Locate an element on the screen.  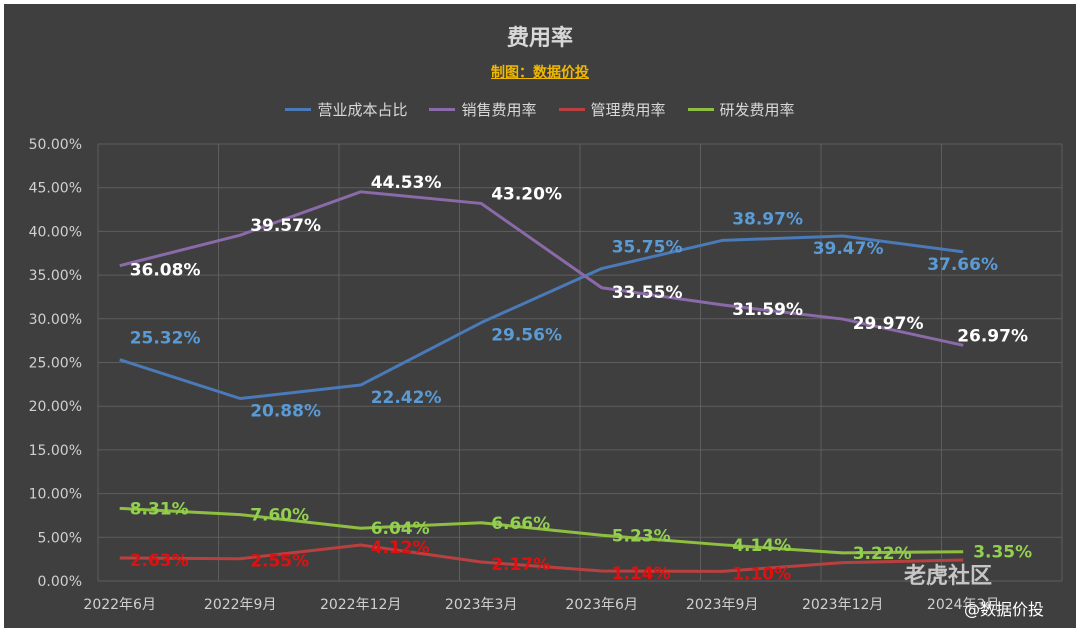
data-label: 35.75% is located at coordinates (647, 248).